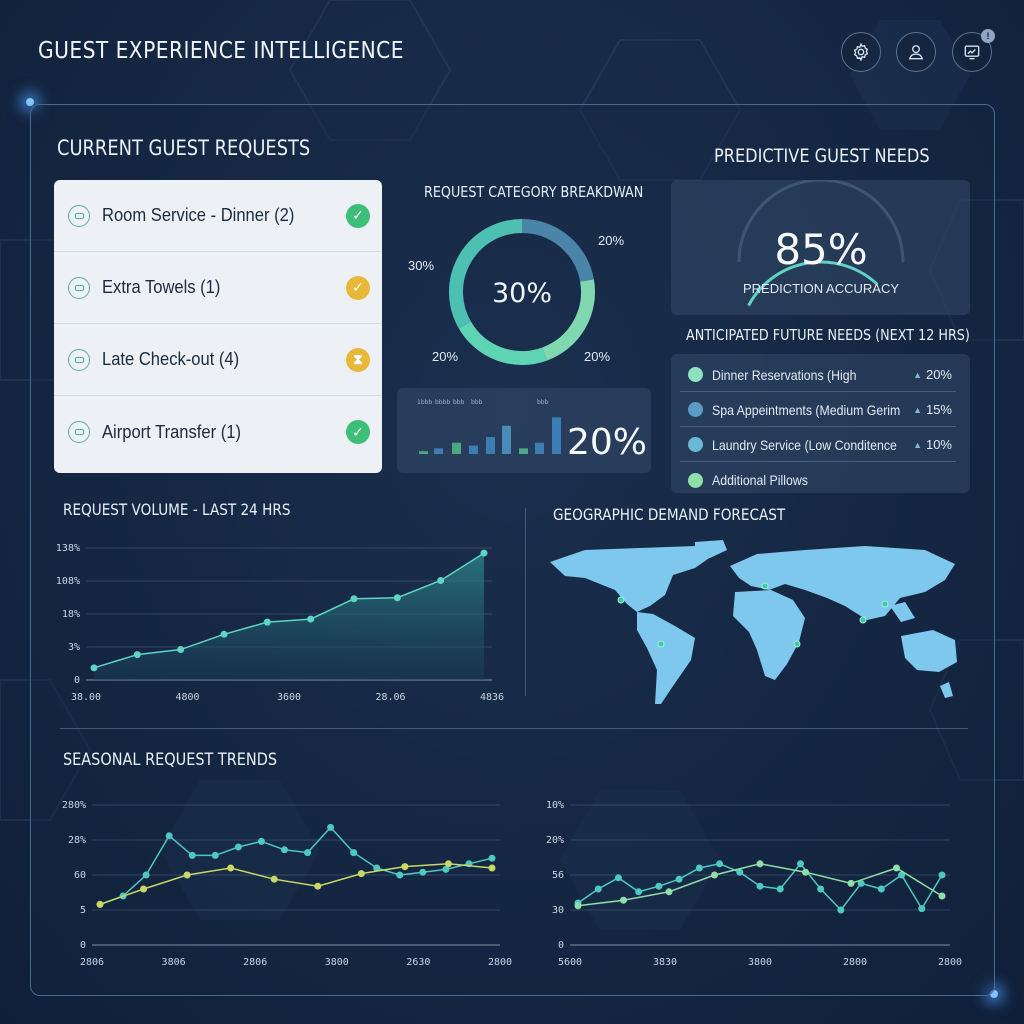 The image size is (1024, 1024). Describe the element at coordinates (30, 102) in the screenshot. I see `corner-glow-top-left` at that location.